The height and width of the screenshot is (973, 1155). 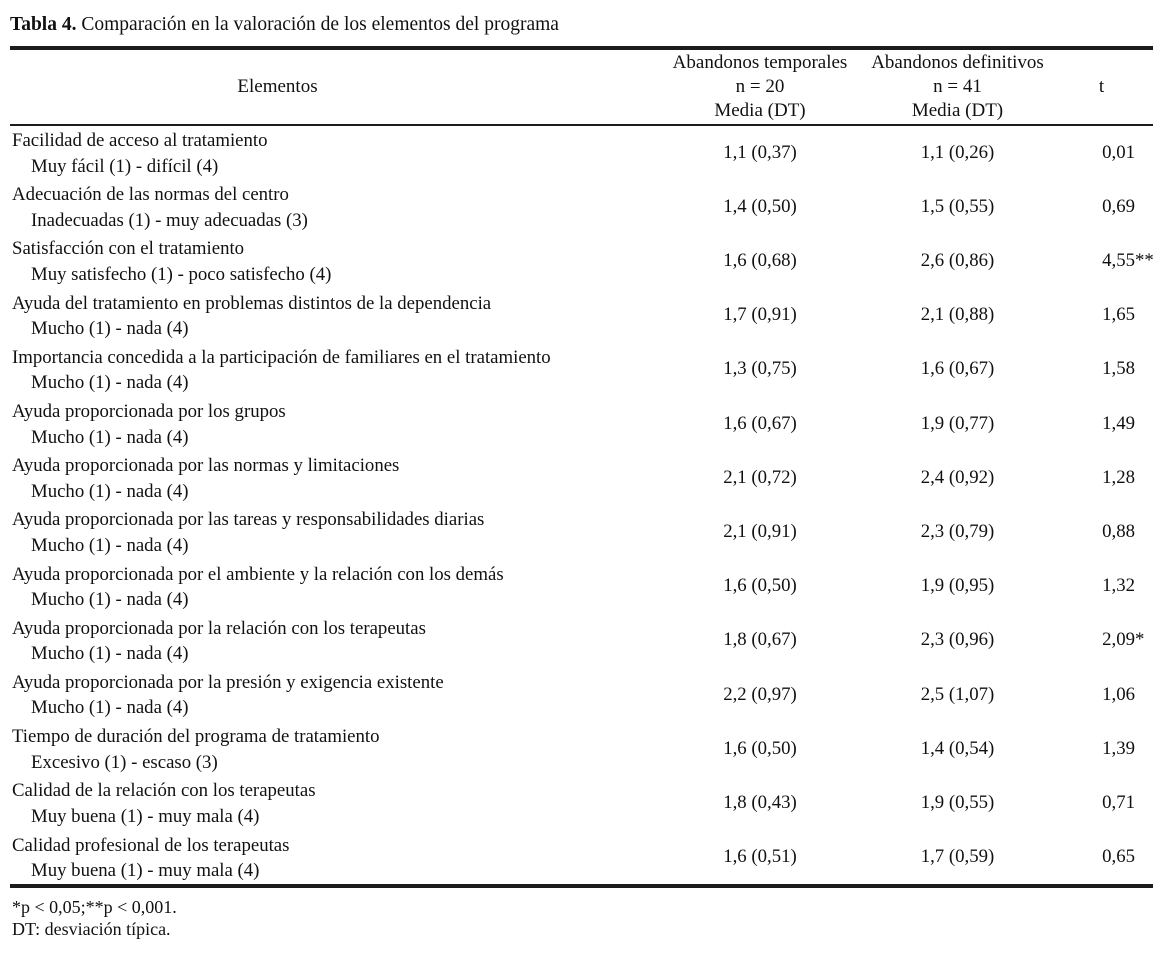 I want to click on t-significance-stars: *, so click(x=1140, y=640).